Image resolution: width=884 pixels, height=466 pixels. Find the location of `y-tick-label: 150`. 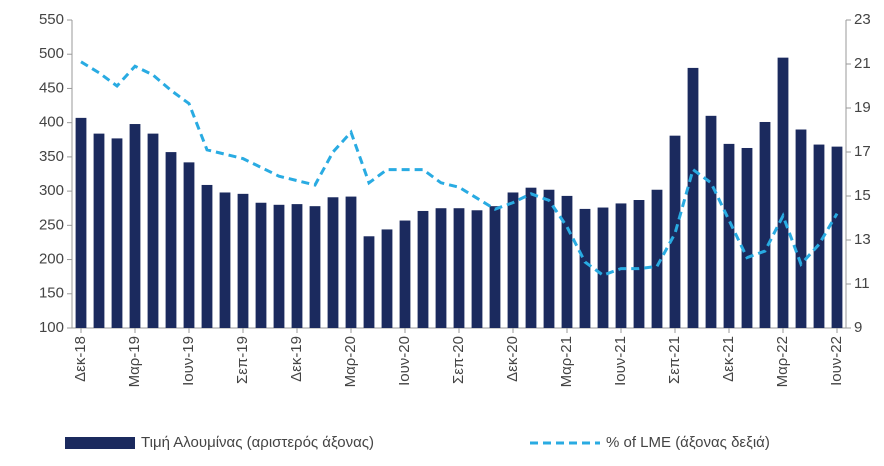

y-tick-label: 150 is located at coordinates (51, 293).